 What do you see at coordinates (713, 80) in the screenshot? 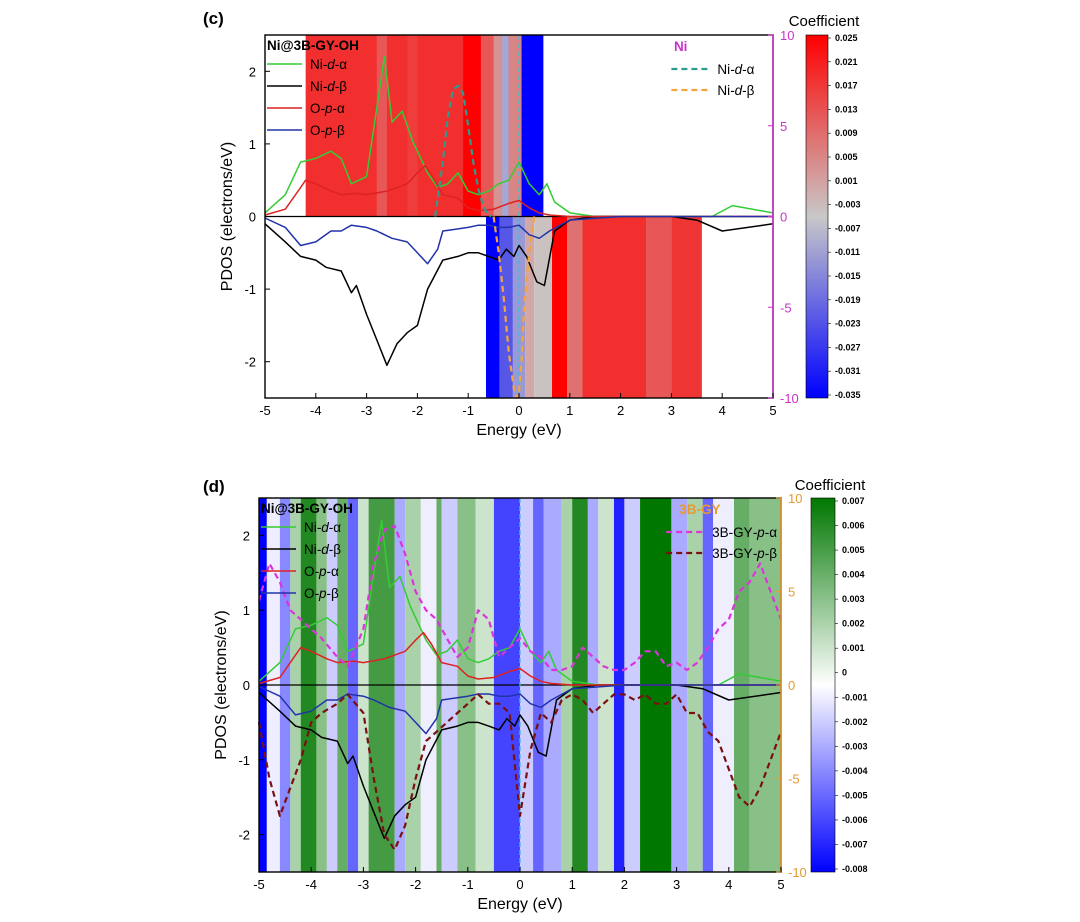
I see `legend-right: Ni-d-αNi-d-β` at bounding box center [713, 80].